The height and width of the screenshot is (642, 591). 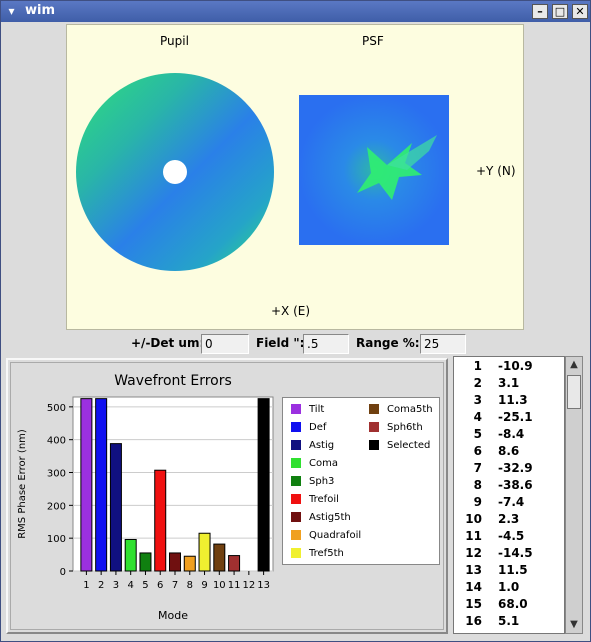 I want to click on list-item: 1 -10.9, so click(x=509, y=367).